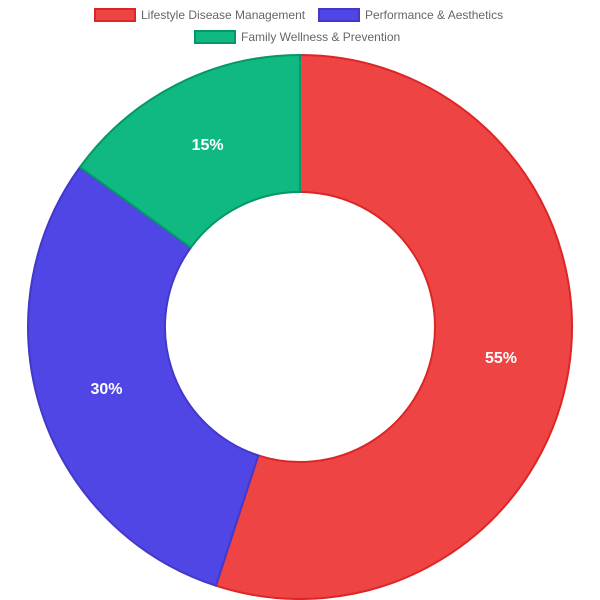 This screenshot has height=600, width=600. What do you see at coordinates (189, 151) in the screenshot?
I see `slice` at bounding box center [189, 151].